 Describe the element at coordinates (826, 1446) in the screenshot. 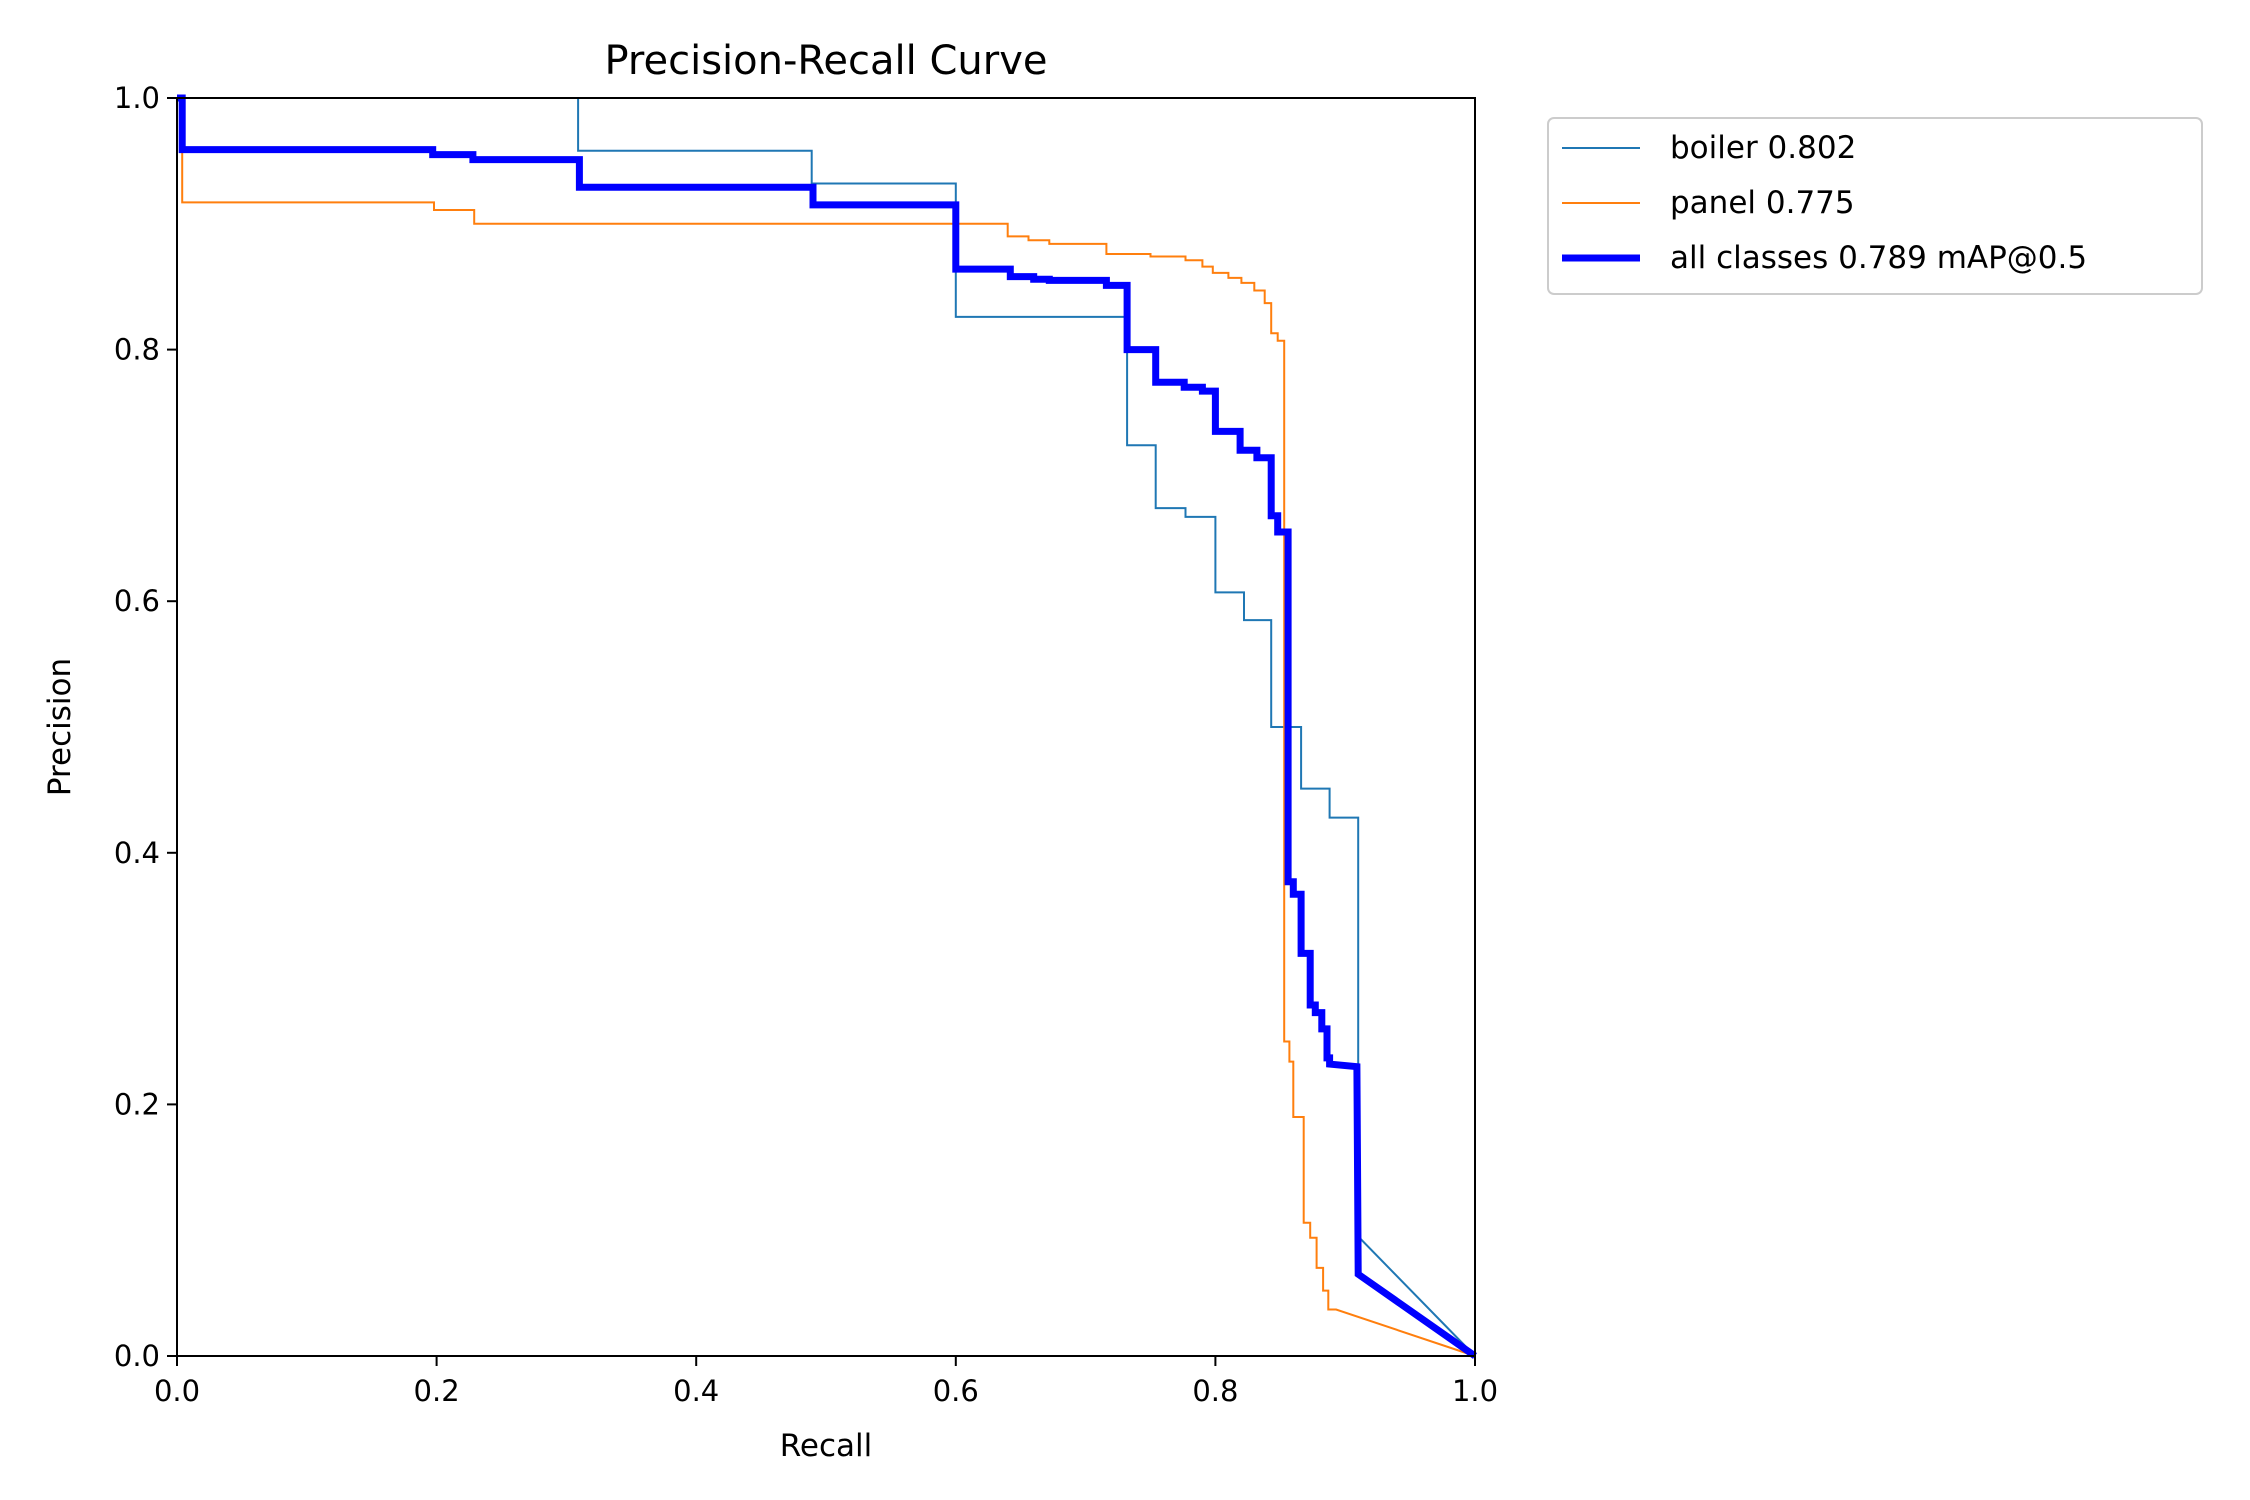

I see `x-axis-label: Recall` at that location.